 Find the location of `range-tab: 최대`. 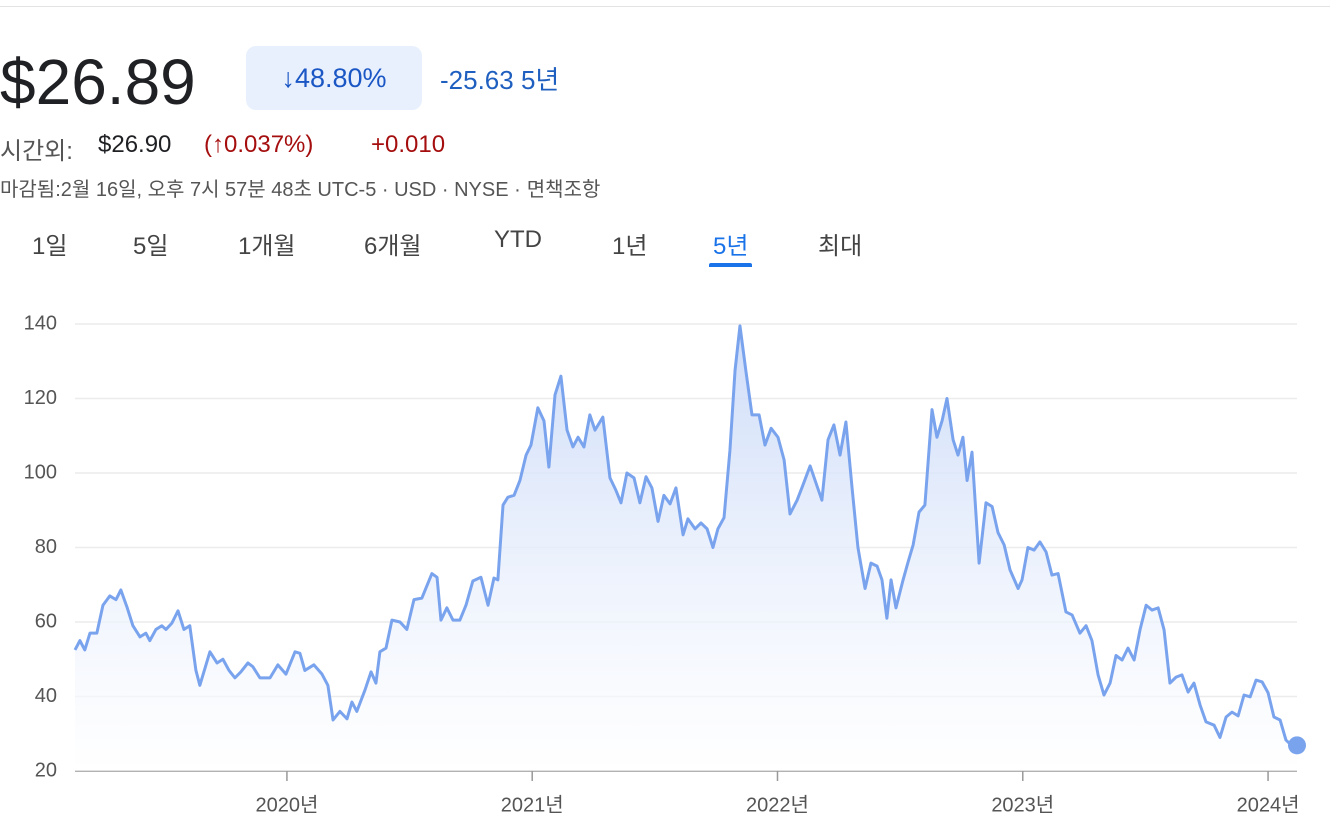

range-tab: 최대 is located at coordinates (840, 246).